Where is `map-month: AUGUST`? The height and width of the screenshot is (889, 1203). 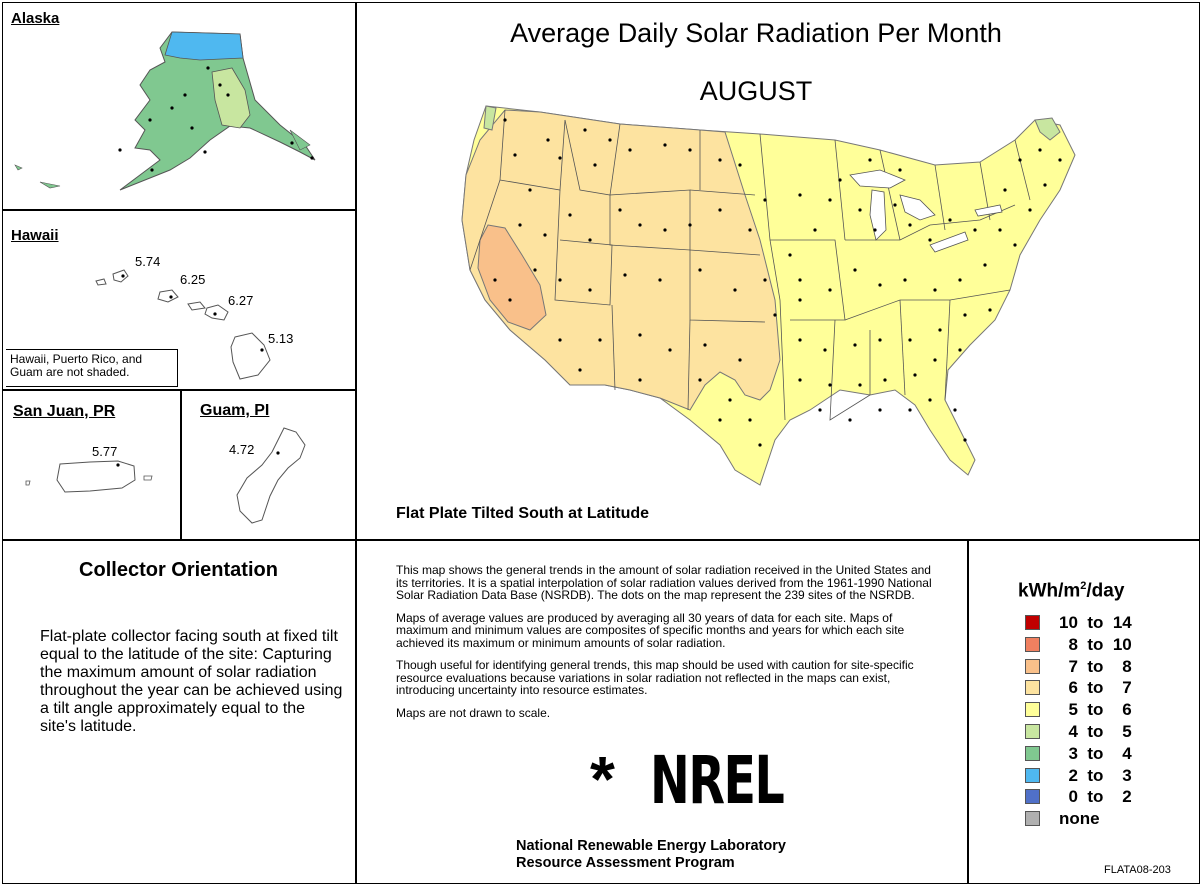
map-month: AUGUST is located at coordinates (756, 91).